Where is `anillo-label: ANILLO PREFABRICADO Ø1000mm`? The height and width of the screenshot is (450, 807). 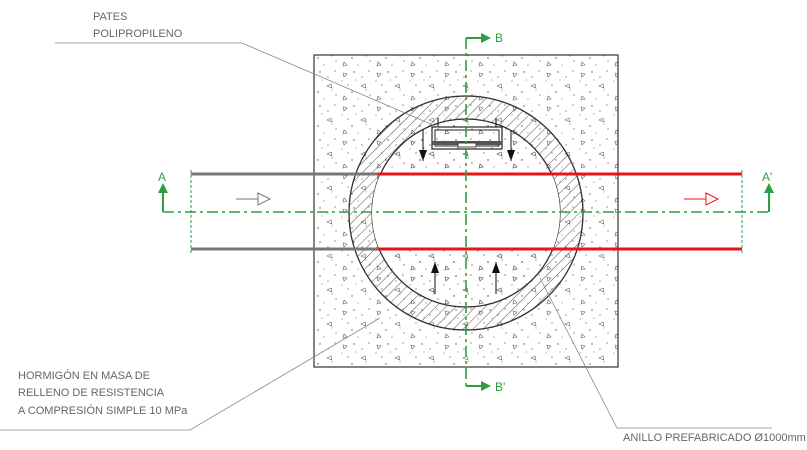 anillo-label: ANILLO PREFABRICADO Ø1000mm is located at coordinates (714, 438).